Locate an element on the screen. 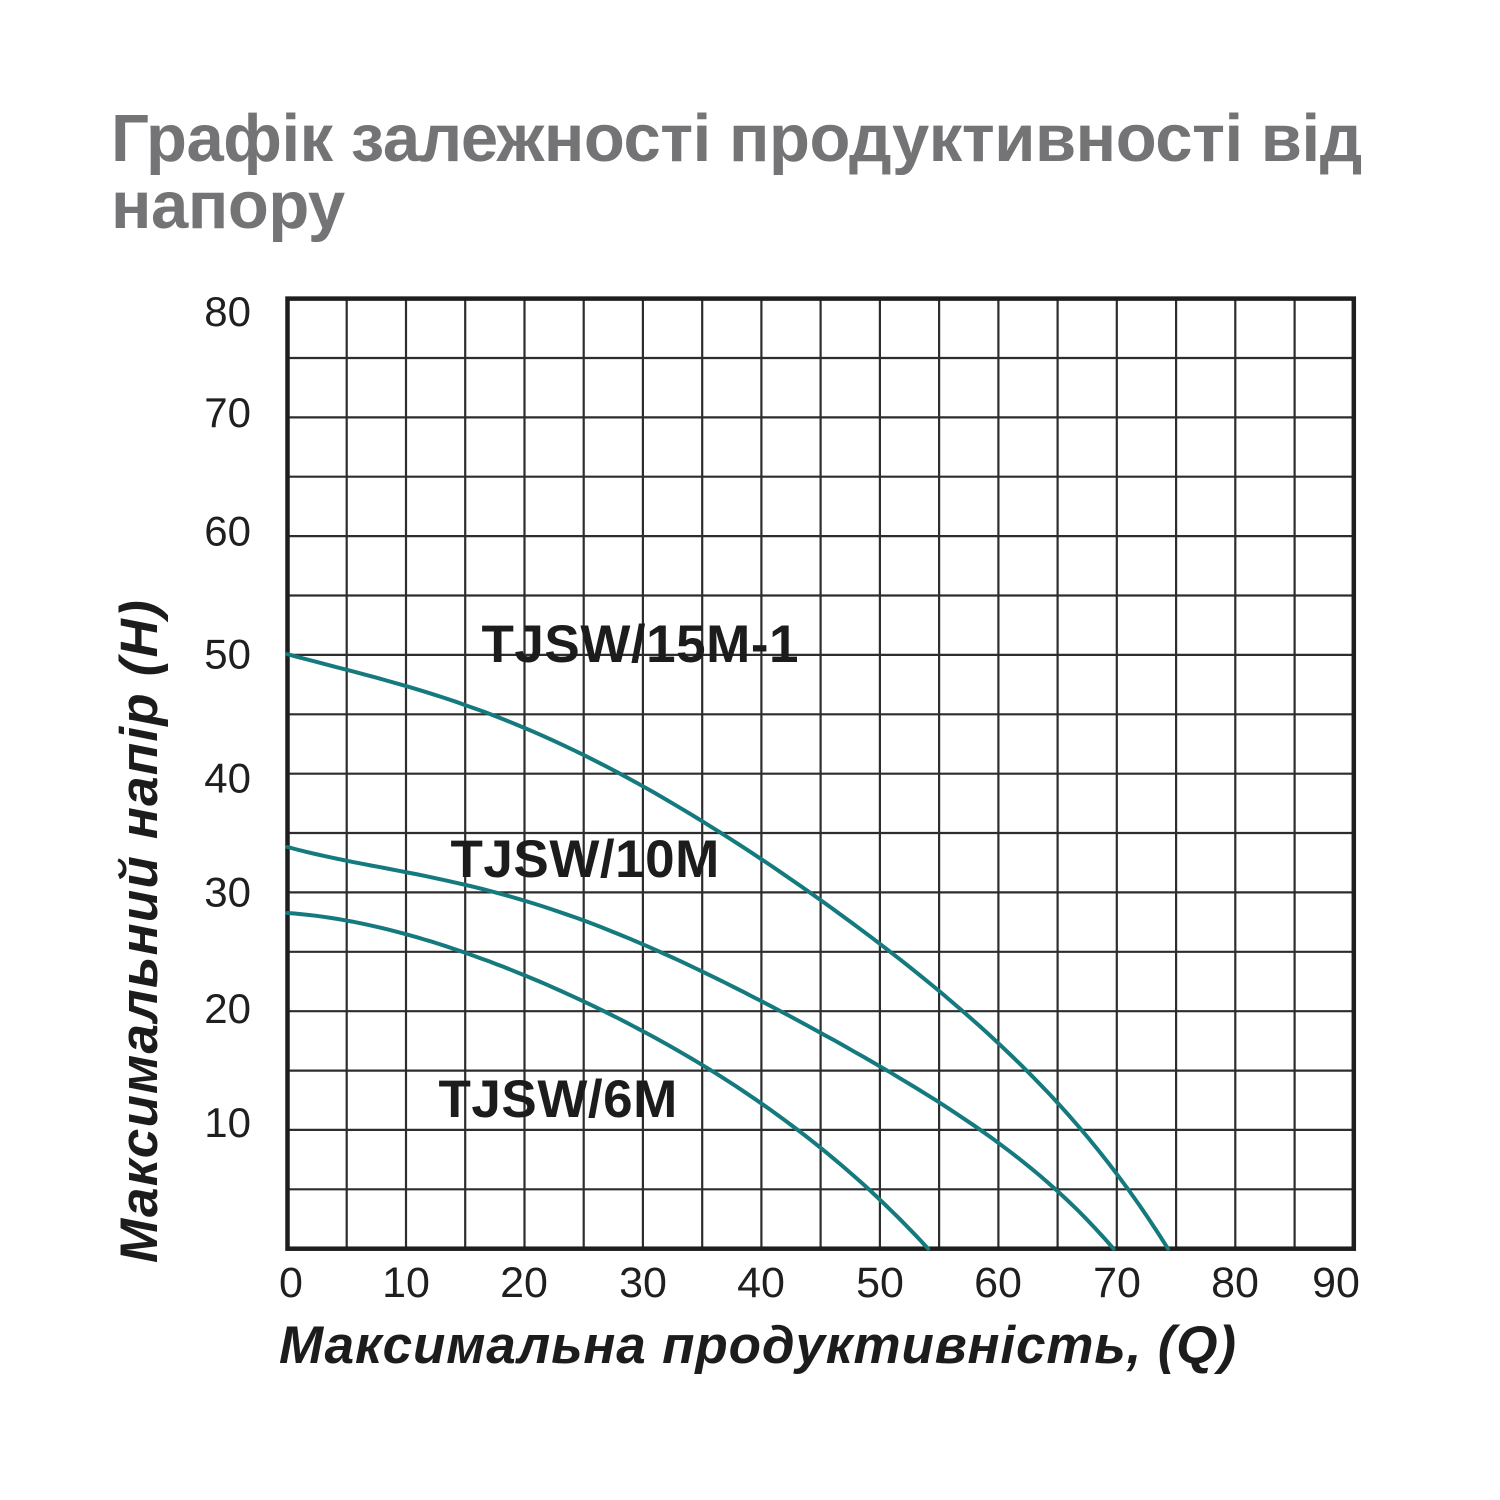  svg-text:Максимальна продуктивність, (Q: Максимальна продуктивність, (Q) is located at coordinates (758, 1345).